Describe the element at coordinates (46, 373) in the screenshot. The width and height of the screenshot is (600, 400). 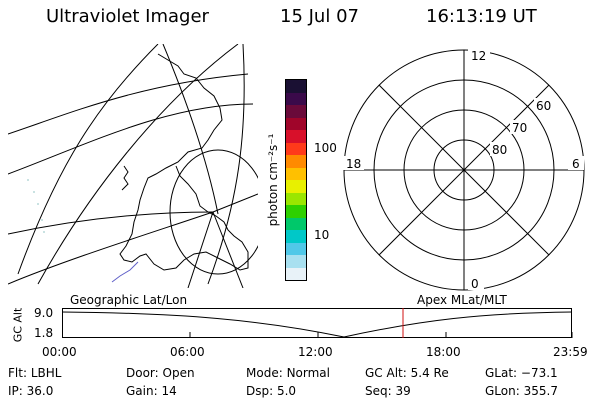
I see `info-flt-value: LBHL` at that location.